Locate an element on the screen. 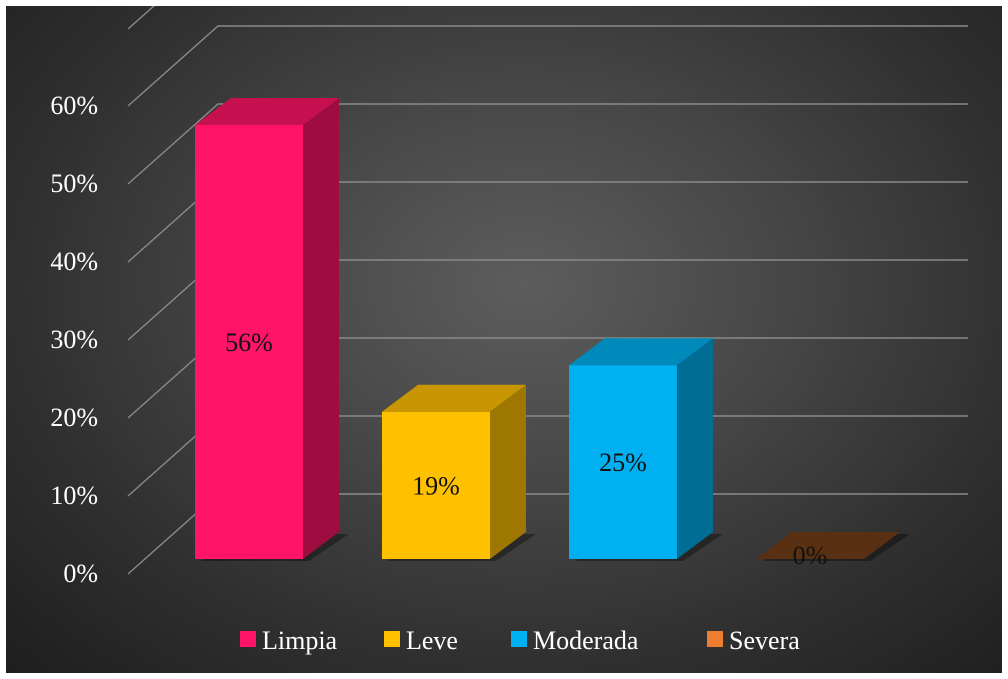  legend-item-leve: Leve is located at coordinates (421, 640).